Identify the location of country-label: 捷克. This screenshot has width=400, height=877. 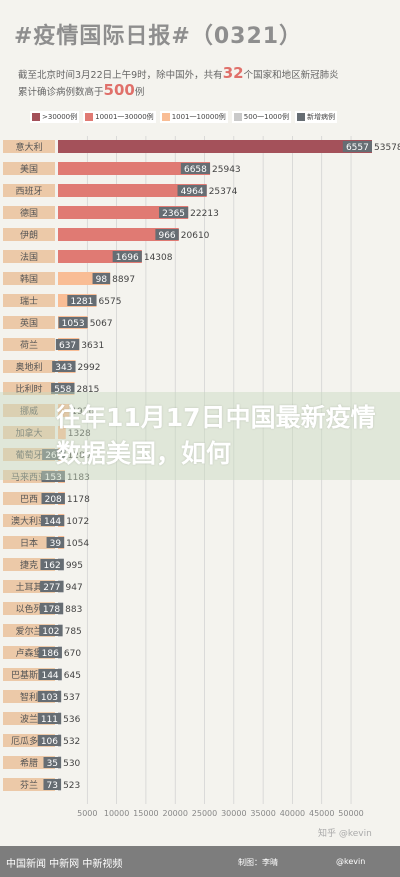
(29, 565).